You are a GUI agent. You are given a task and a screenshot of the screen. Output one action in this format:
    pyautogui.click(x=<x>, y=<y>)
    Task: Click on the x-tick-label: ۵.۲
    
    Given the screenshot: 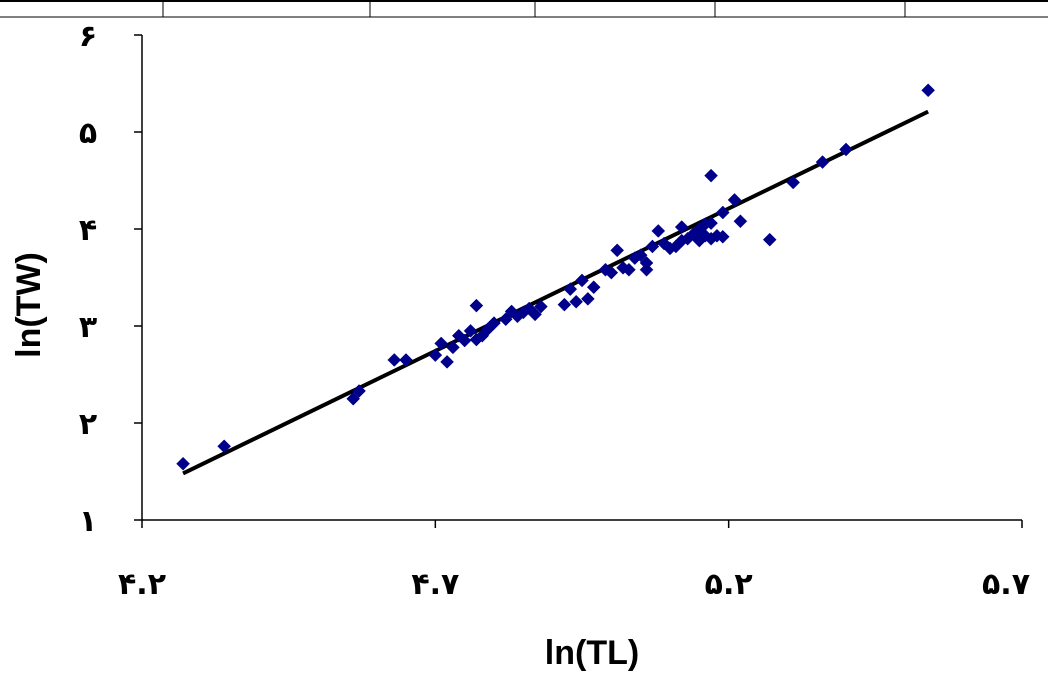 What is the action you would take?
    pyautogui.click(x=729, y=584)
    